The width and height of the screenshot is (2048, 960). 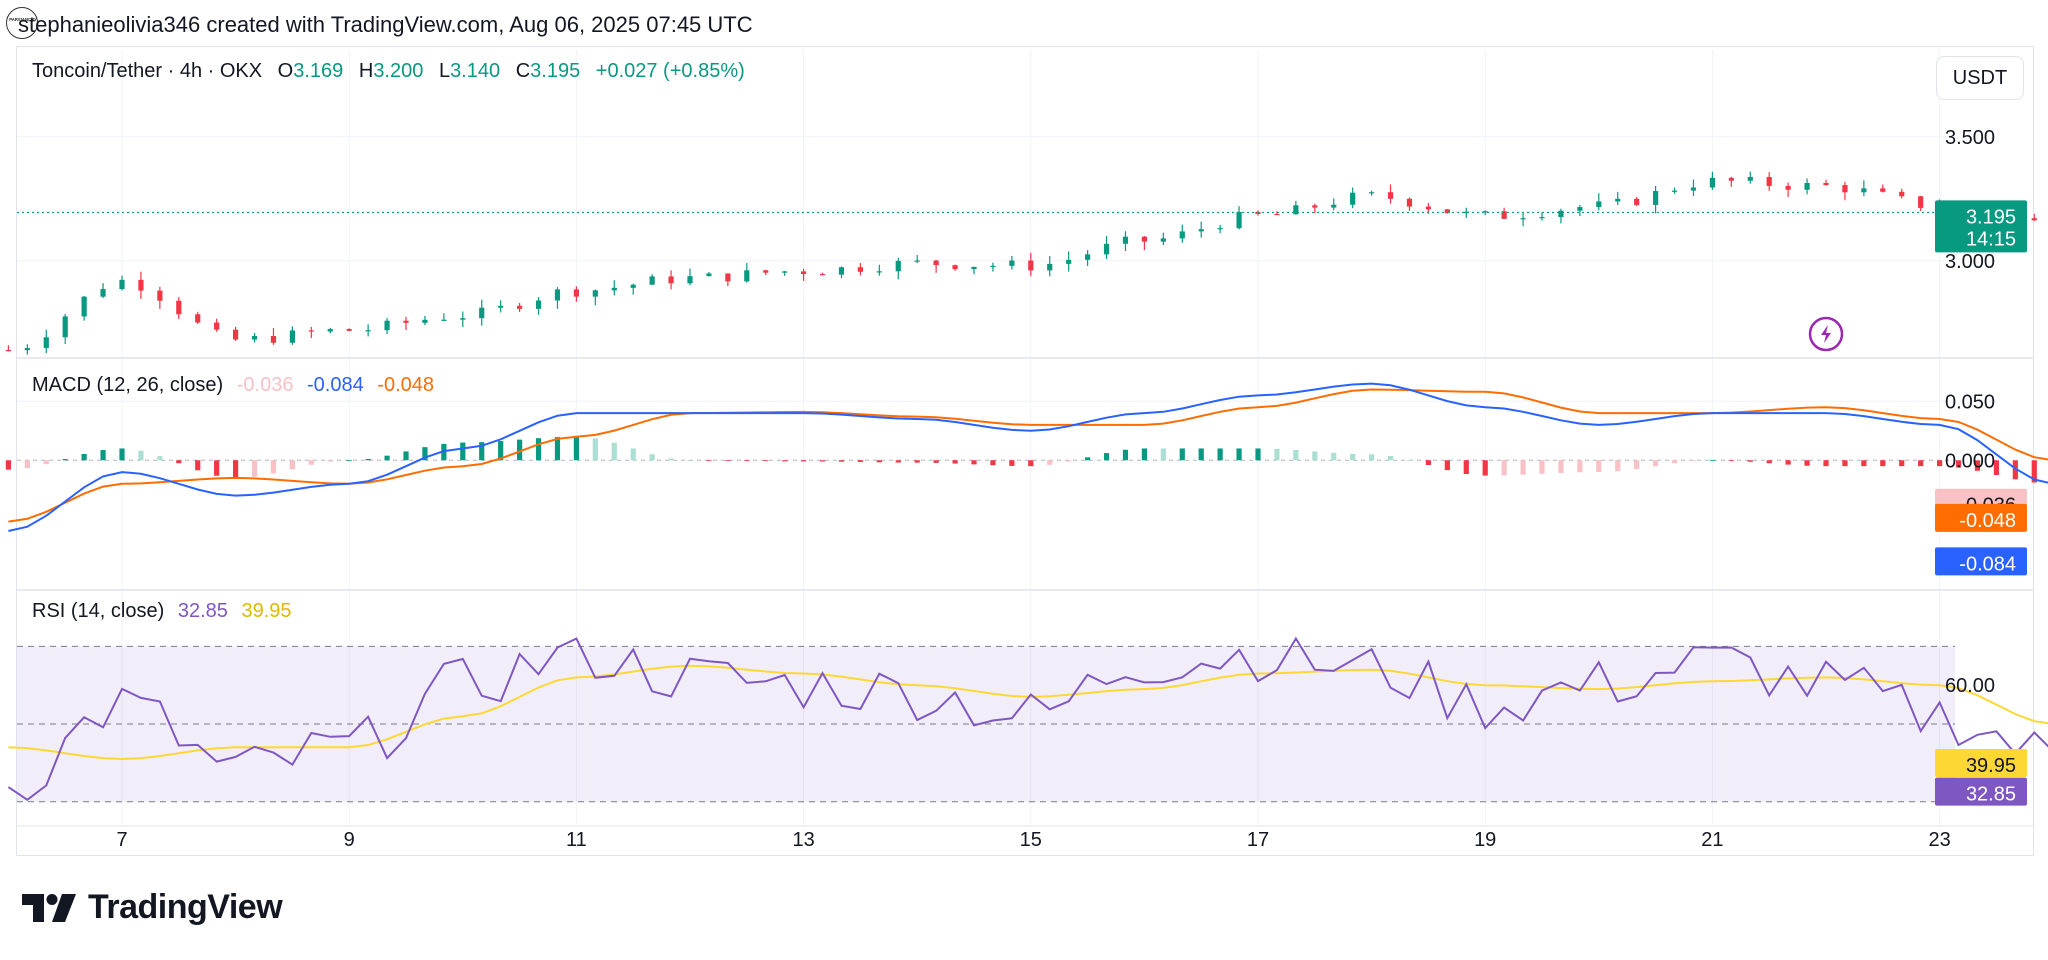 I want to click on rsi-ma-badge, so click(x=1981, y=763).